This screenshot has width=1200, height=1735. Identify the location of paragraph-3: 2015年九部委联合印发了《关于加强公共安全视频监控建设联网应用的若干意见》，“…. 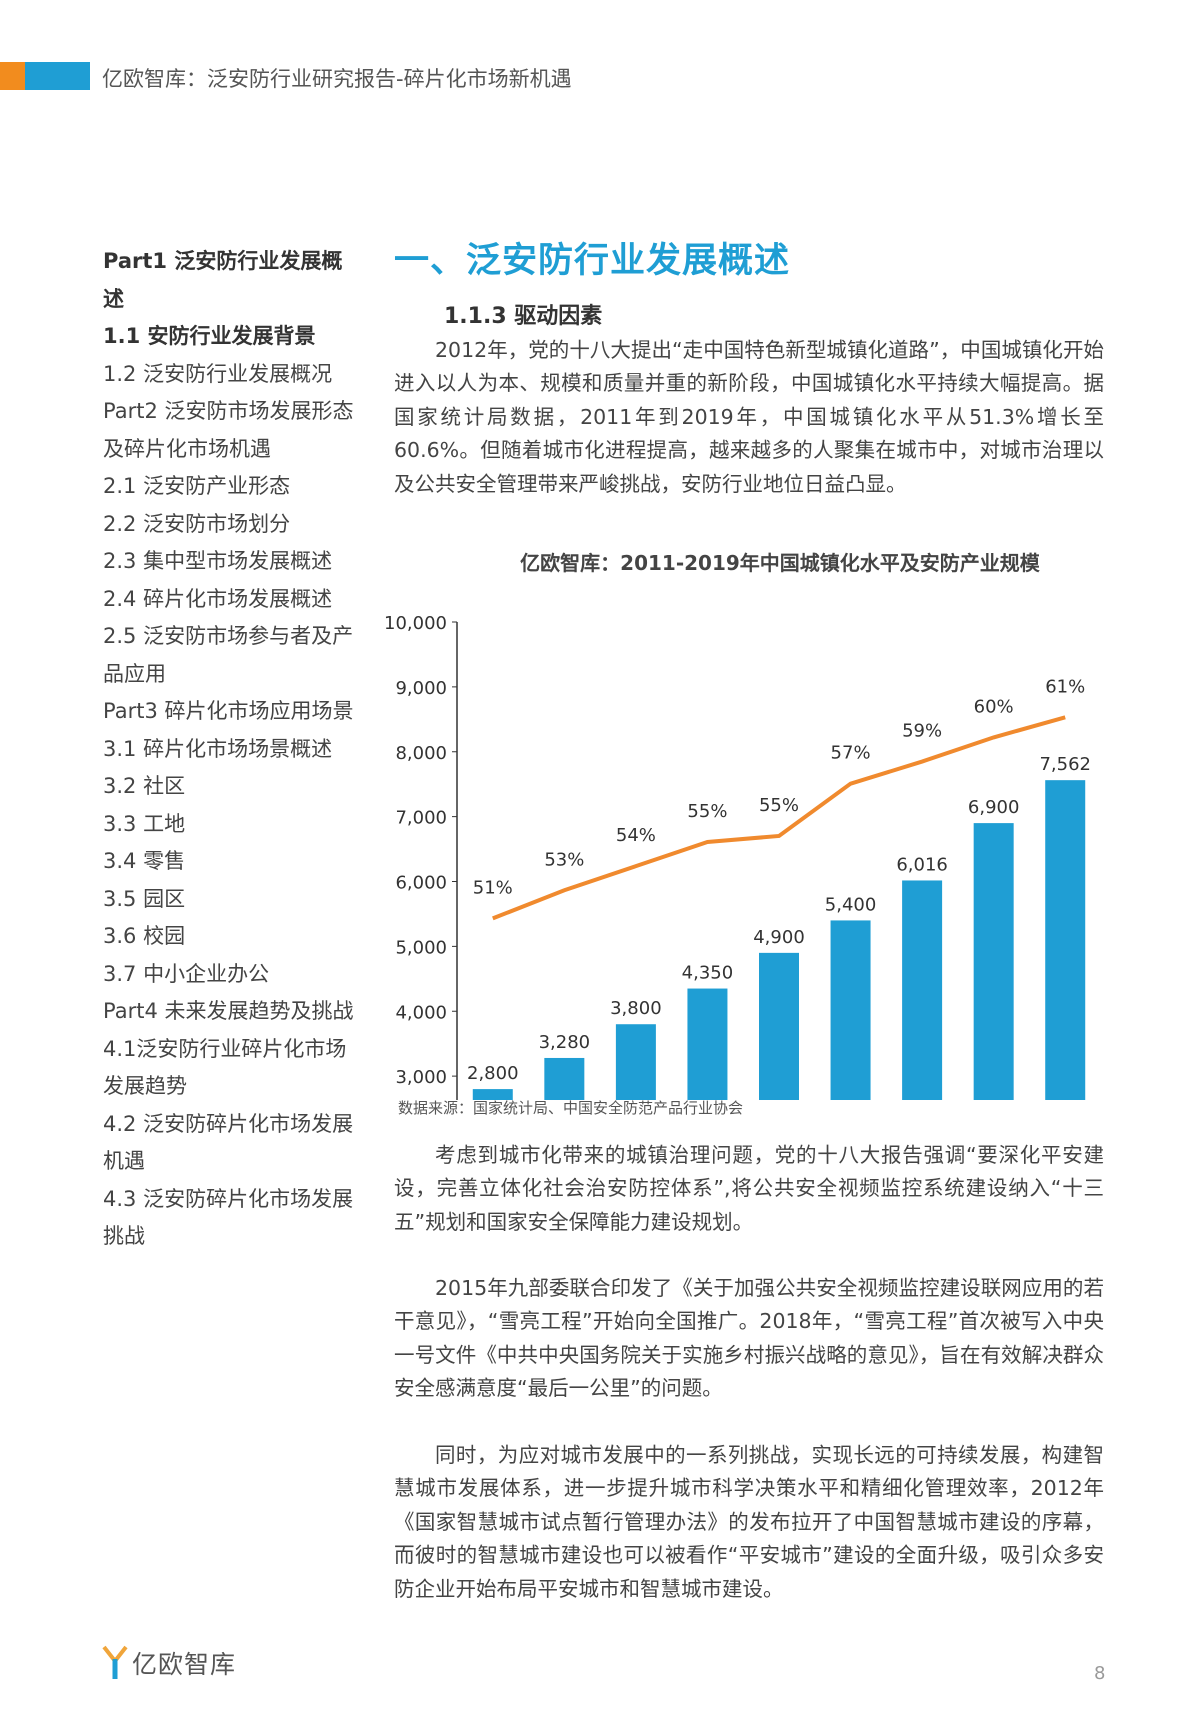
(749, 1338).